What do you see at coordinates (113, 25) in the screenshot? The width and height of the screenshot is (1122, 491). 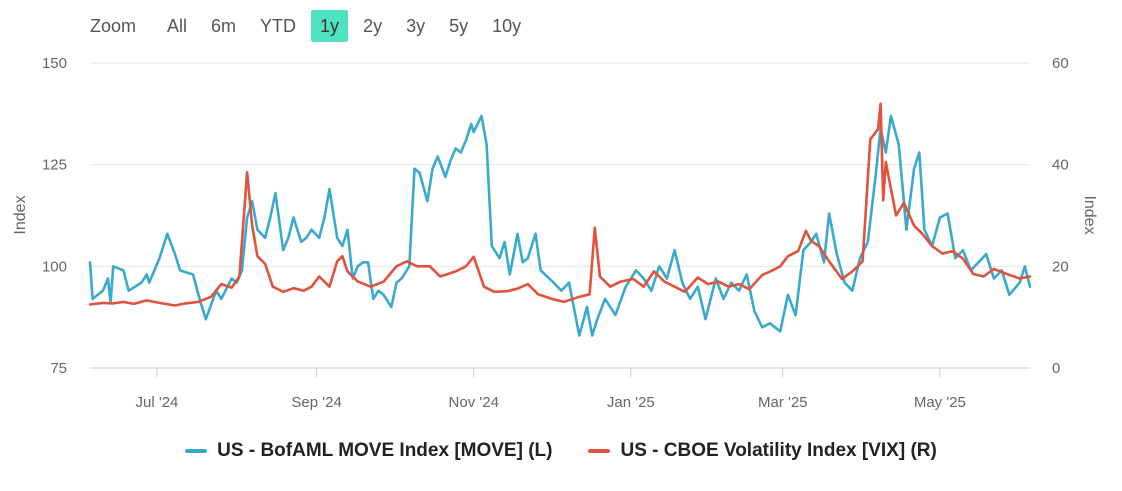 I see `zoom-label: Zoom` at bounding box center [113, 25].